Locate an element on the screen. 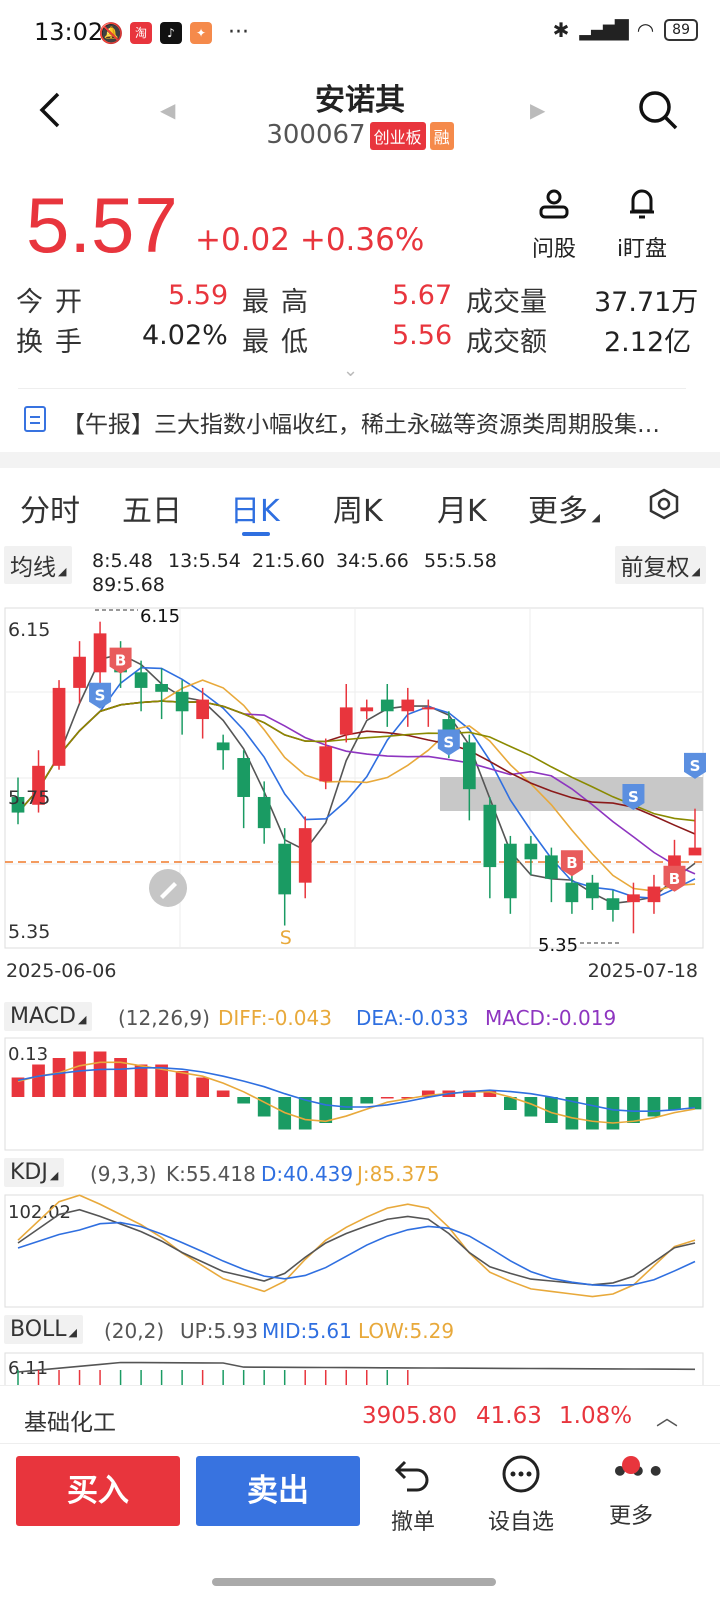 This screenshot has width=720, height=1600. more-button: ••• 更多 is located at coordinates (631, 1492).